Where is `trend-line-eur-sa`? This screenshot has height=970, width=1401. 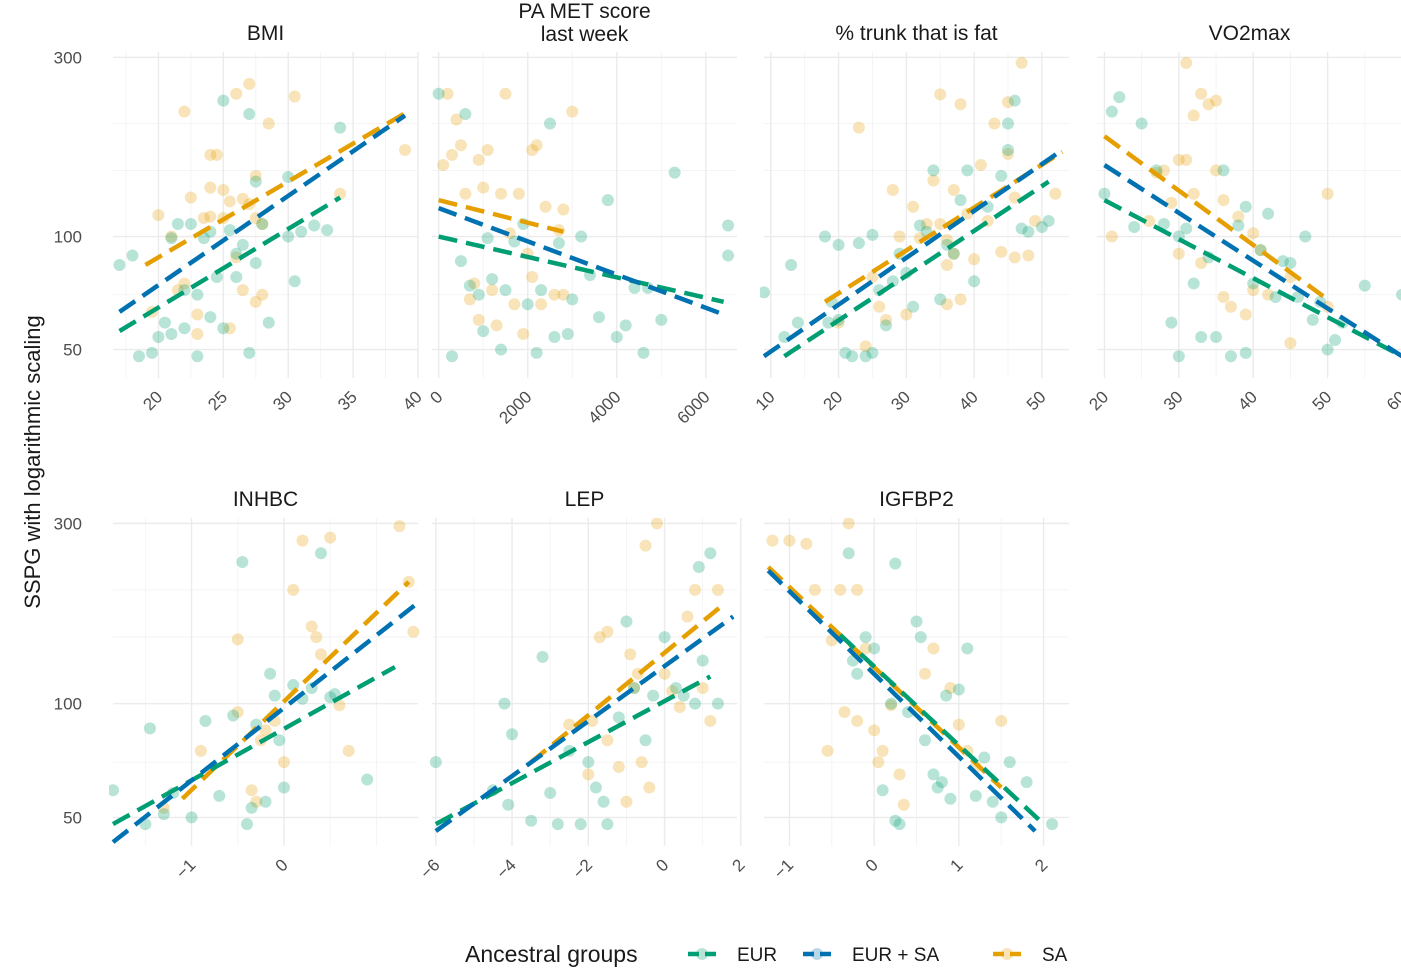 trend-line-eur-sa is located at coordinates (901, 700).